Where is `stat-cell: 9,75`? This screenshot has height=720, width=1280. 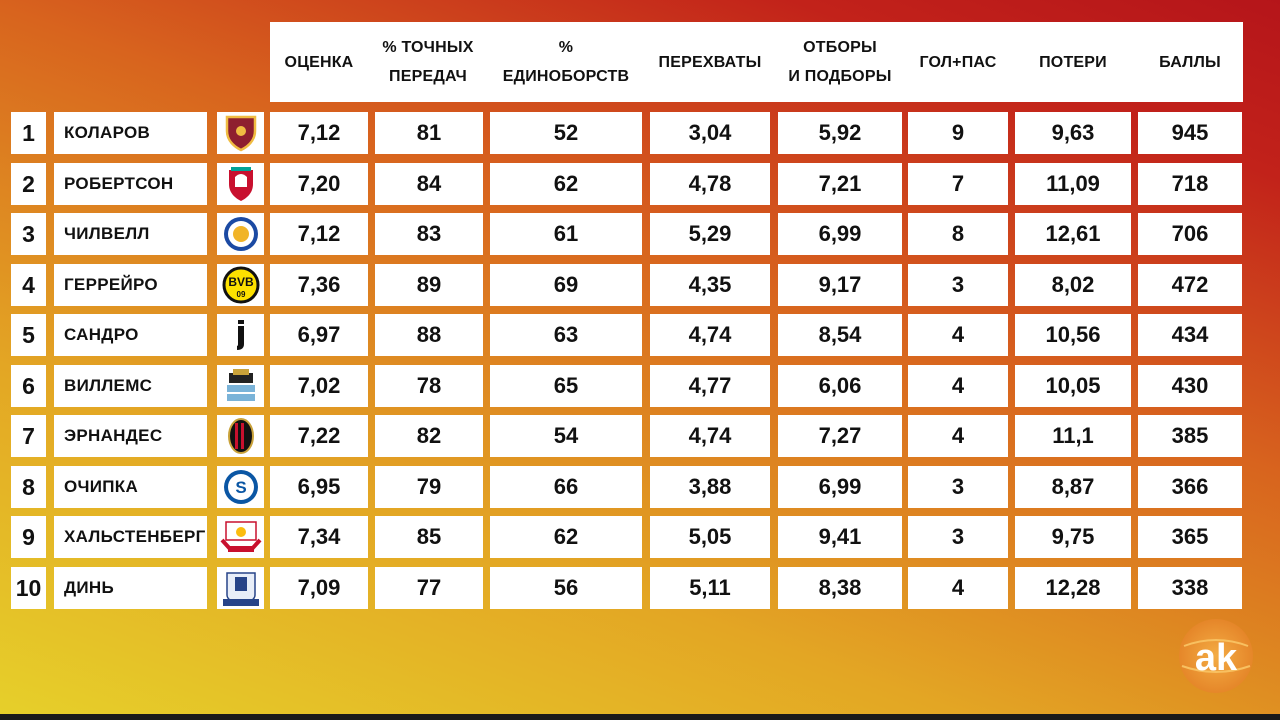
stat-cell: 9,75 is located at coordinates (1073, 537).